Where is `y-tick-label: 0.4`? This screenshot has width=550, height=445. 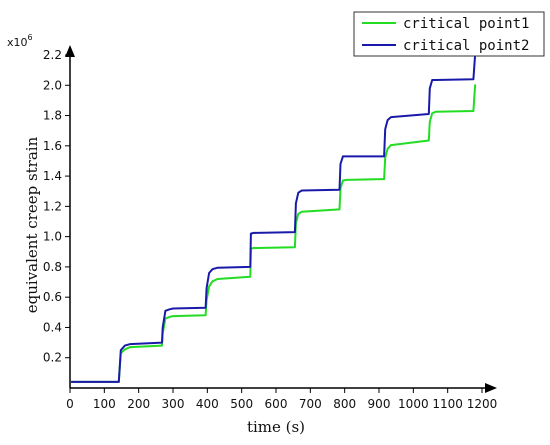 y-tick-label: 0.4 is located at coordinates (52, 327).